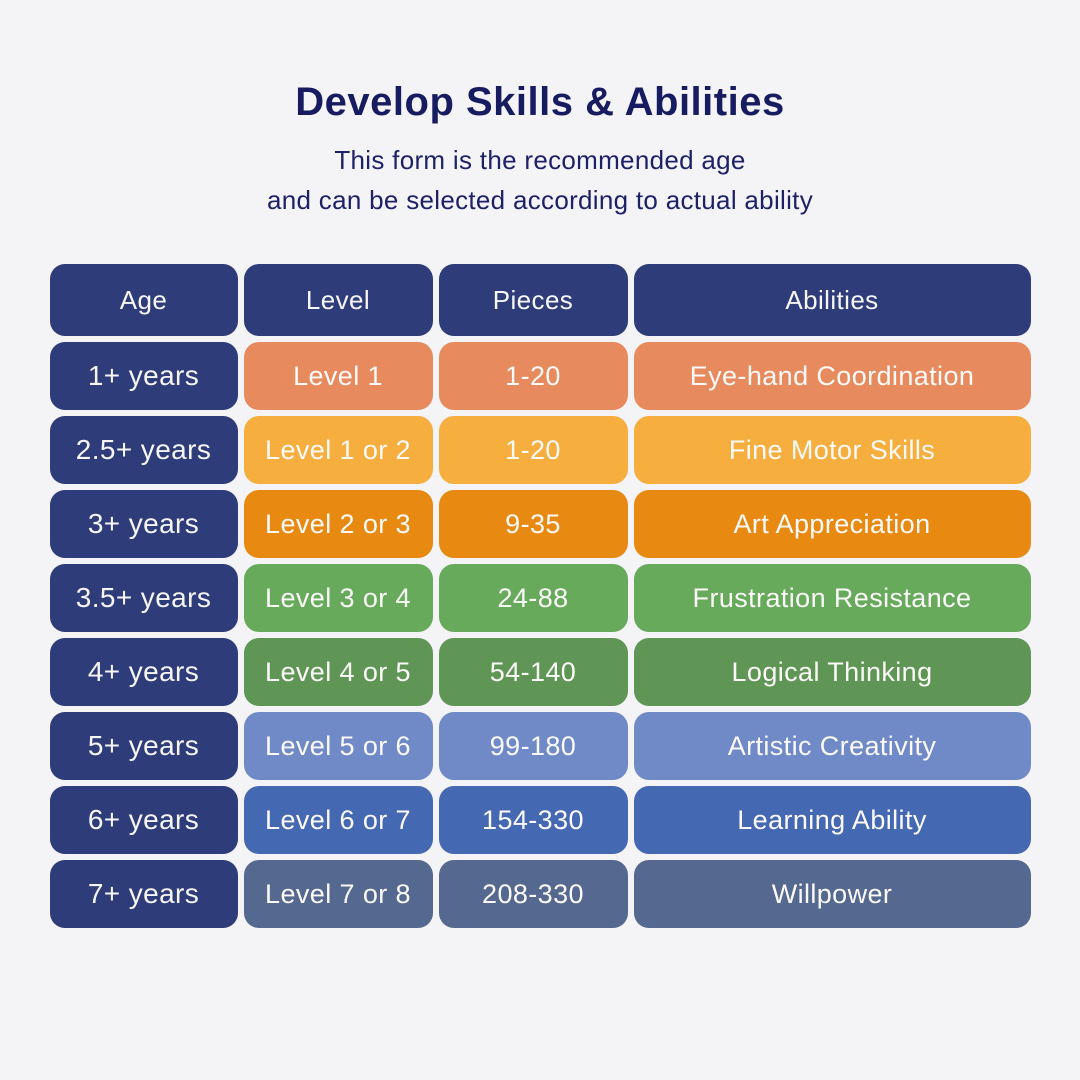 The image size is (1080, 1080). Describe the element at coordinates (338, 672) in the screenshot. I see `table-cell-level-row-5: Level 4 or 5` at that location.